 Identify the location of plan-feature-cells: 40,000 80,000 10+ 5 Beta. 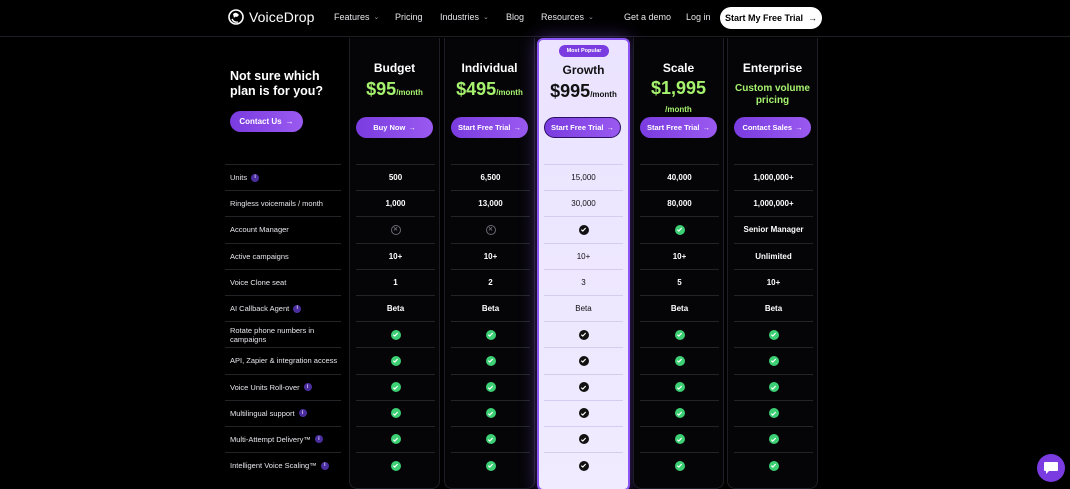
(679, 321).